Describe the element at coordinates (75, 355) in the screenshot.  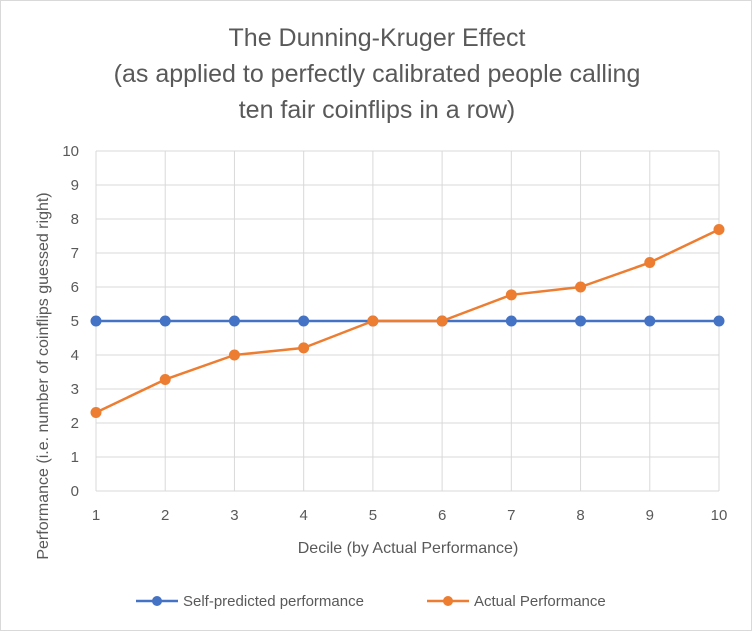
I see `y-tick-label: 4` at that location.